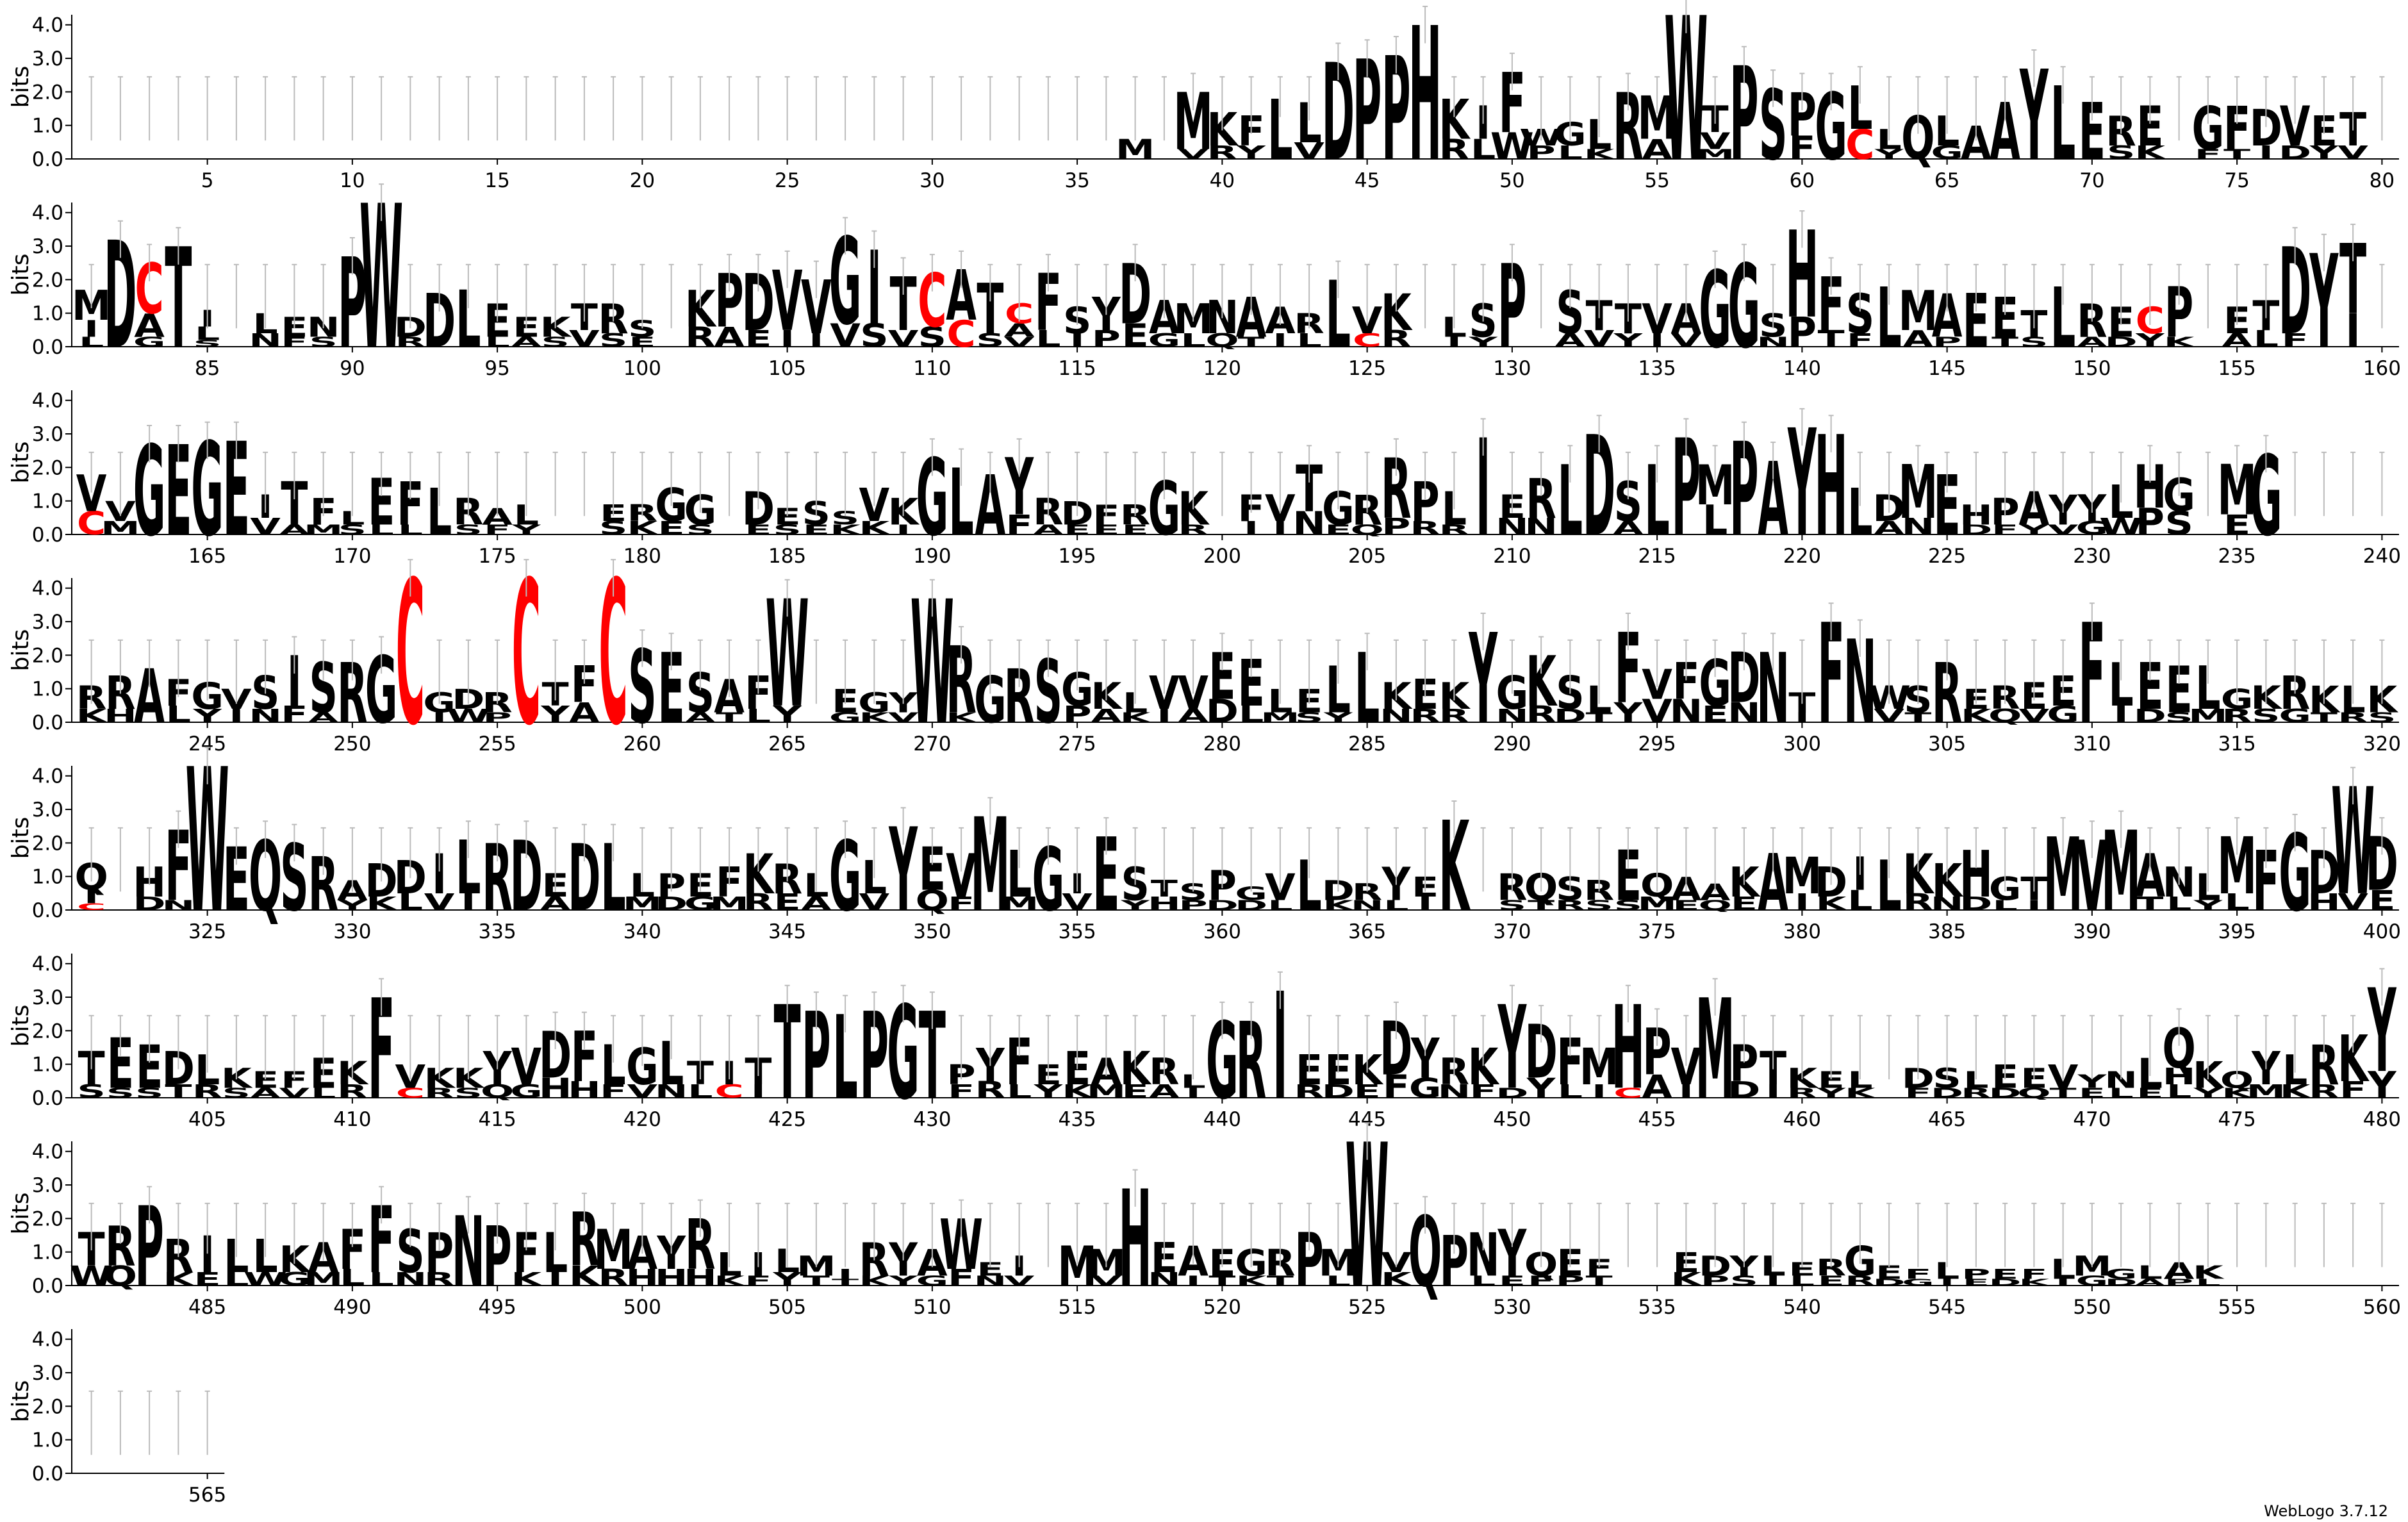  What do you see at coordinates (932, 744) in the screenshot?
I see `x-tick-label: 270` at bounding box center [932, 744].